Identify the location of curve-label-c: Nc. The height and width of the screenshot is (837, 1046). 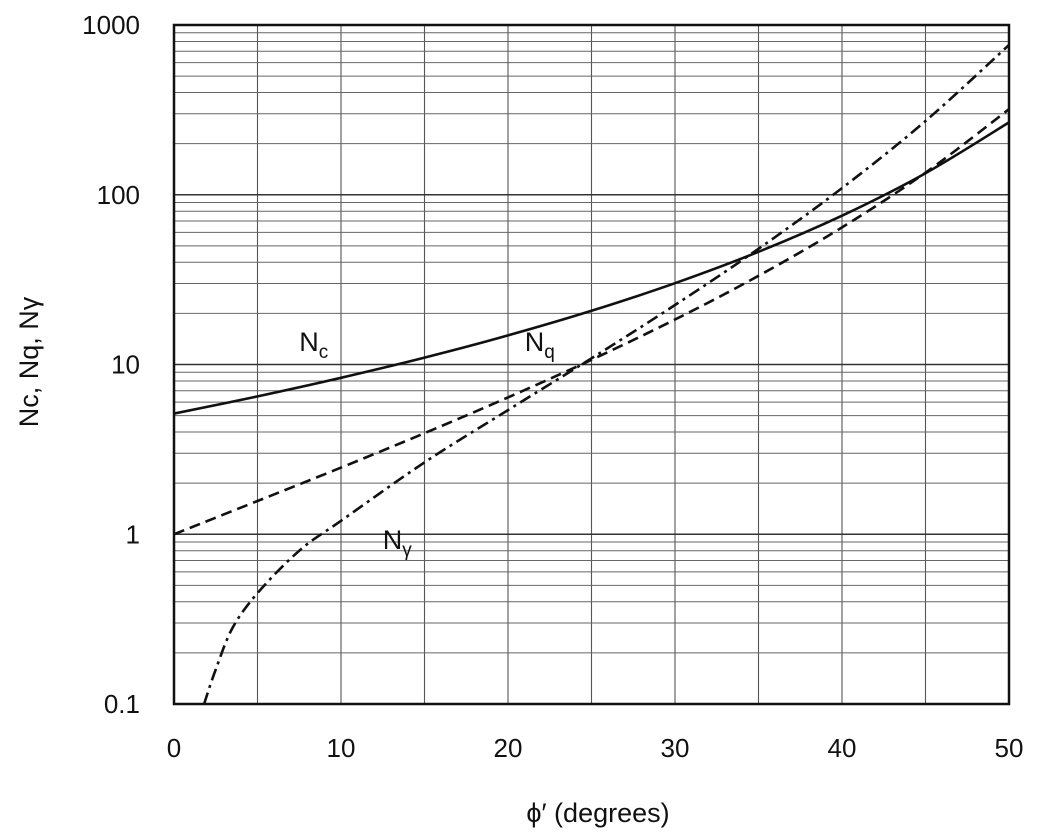
(313, 345).